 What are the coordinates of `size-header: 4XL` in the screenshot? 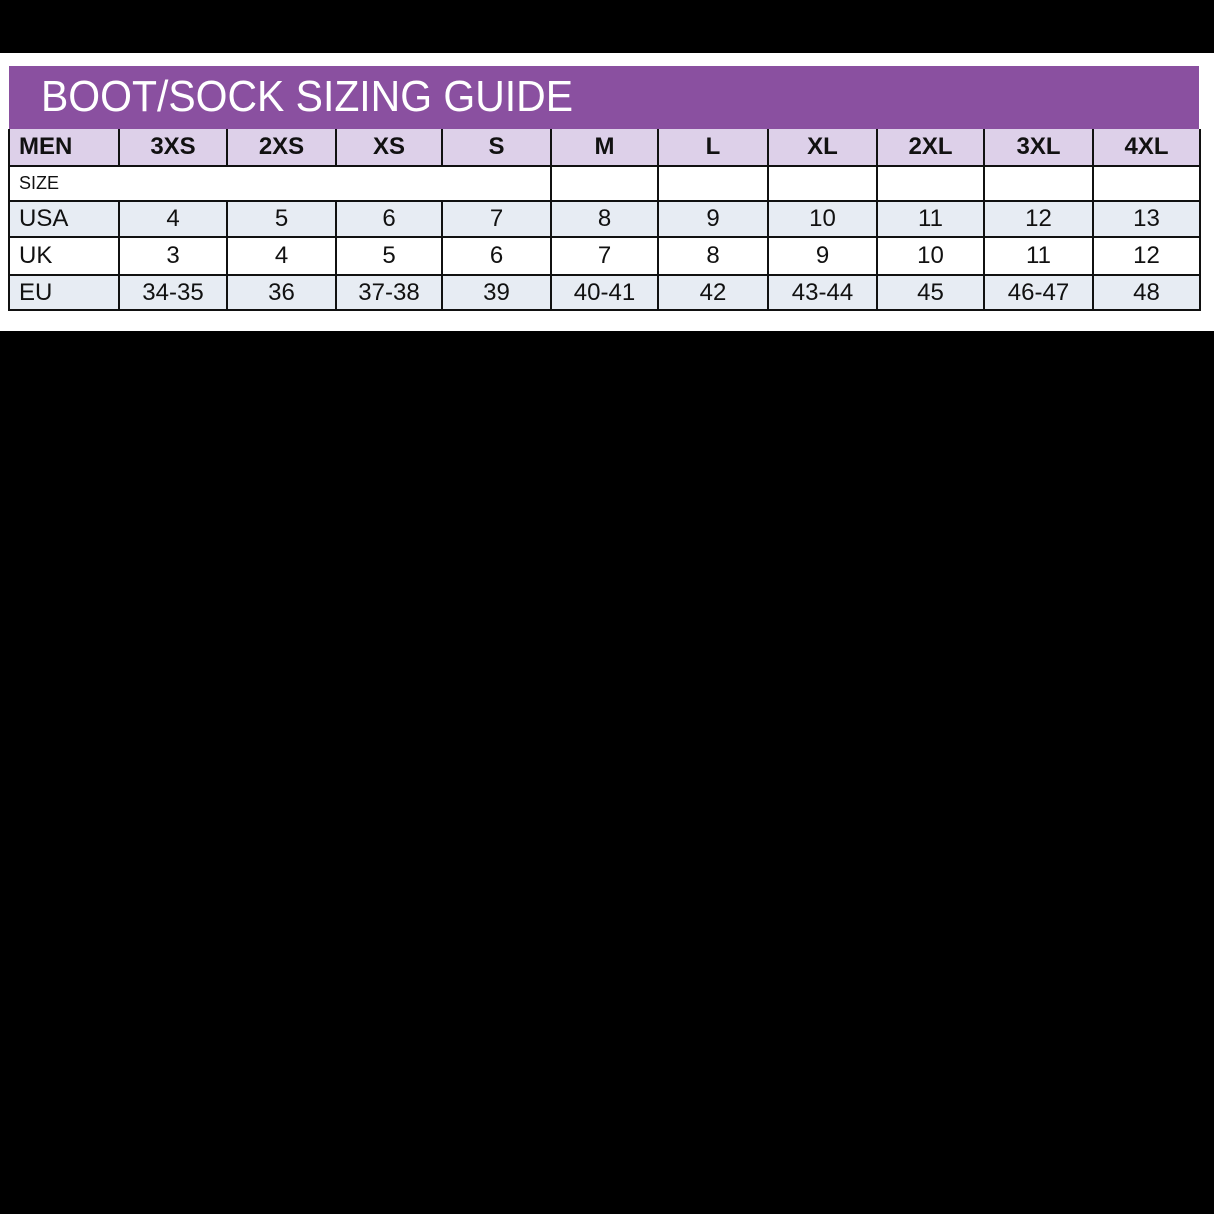 It's located at (1146, 148).